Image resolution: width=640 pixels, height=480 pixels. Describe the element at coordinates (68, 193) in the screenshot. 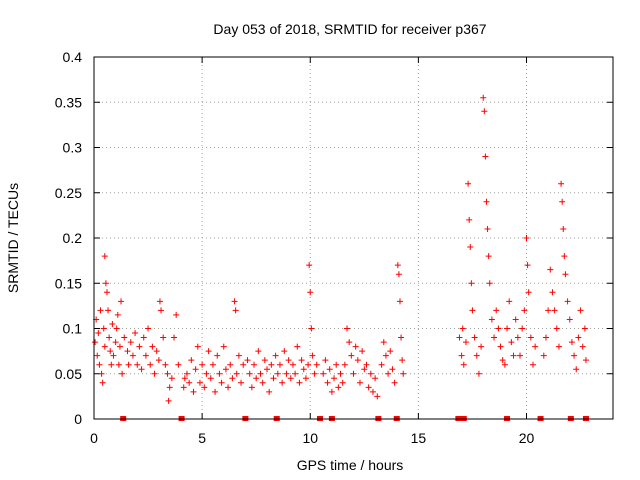

I see `y-tick-label: 0.25` at that location.